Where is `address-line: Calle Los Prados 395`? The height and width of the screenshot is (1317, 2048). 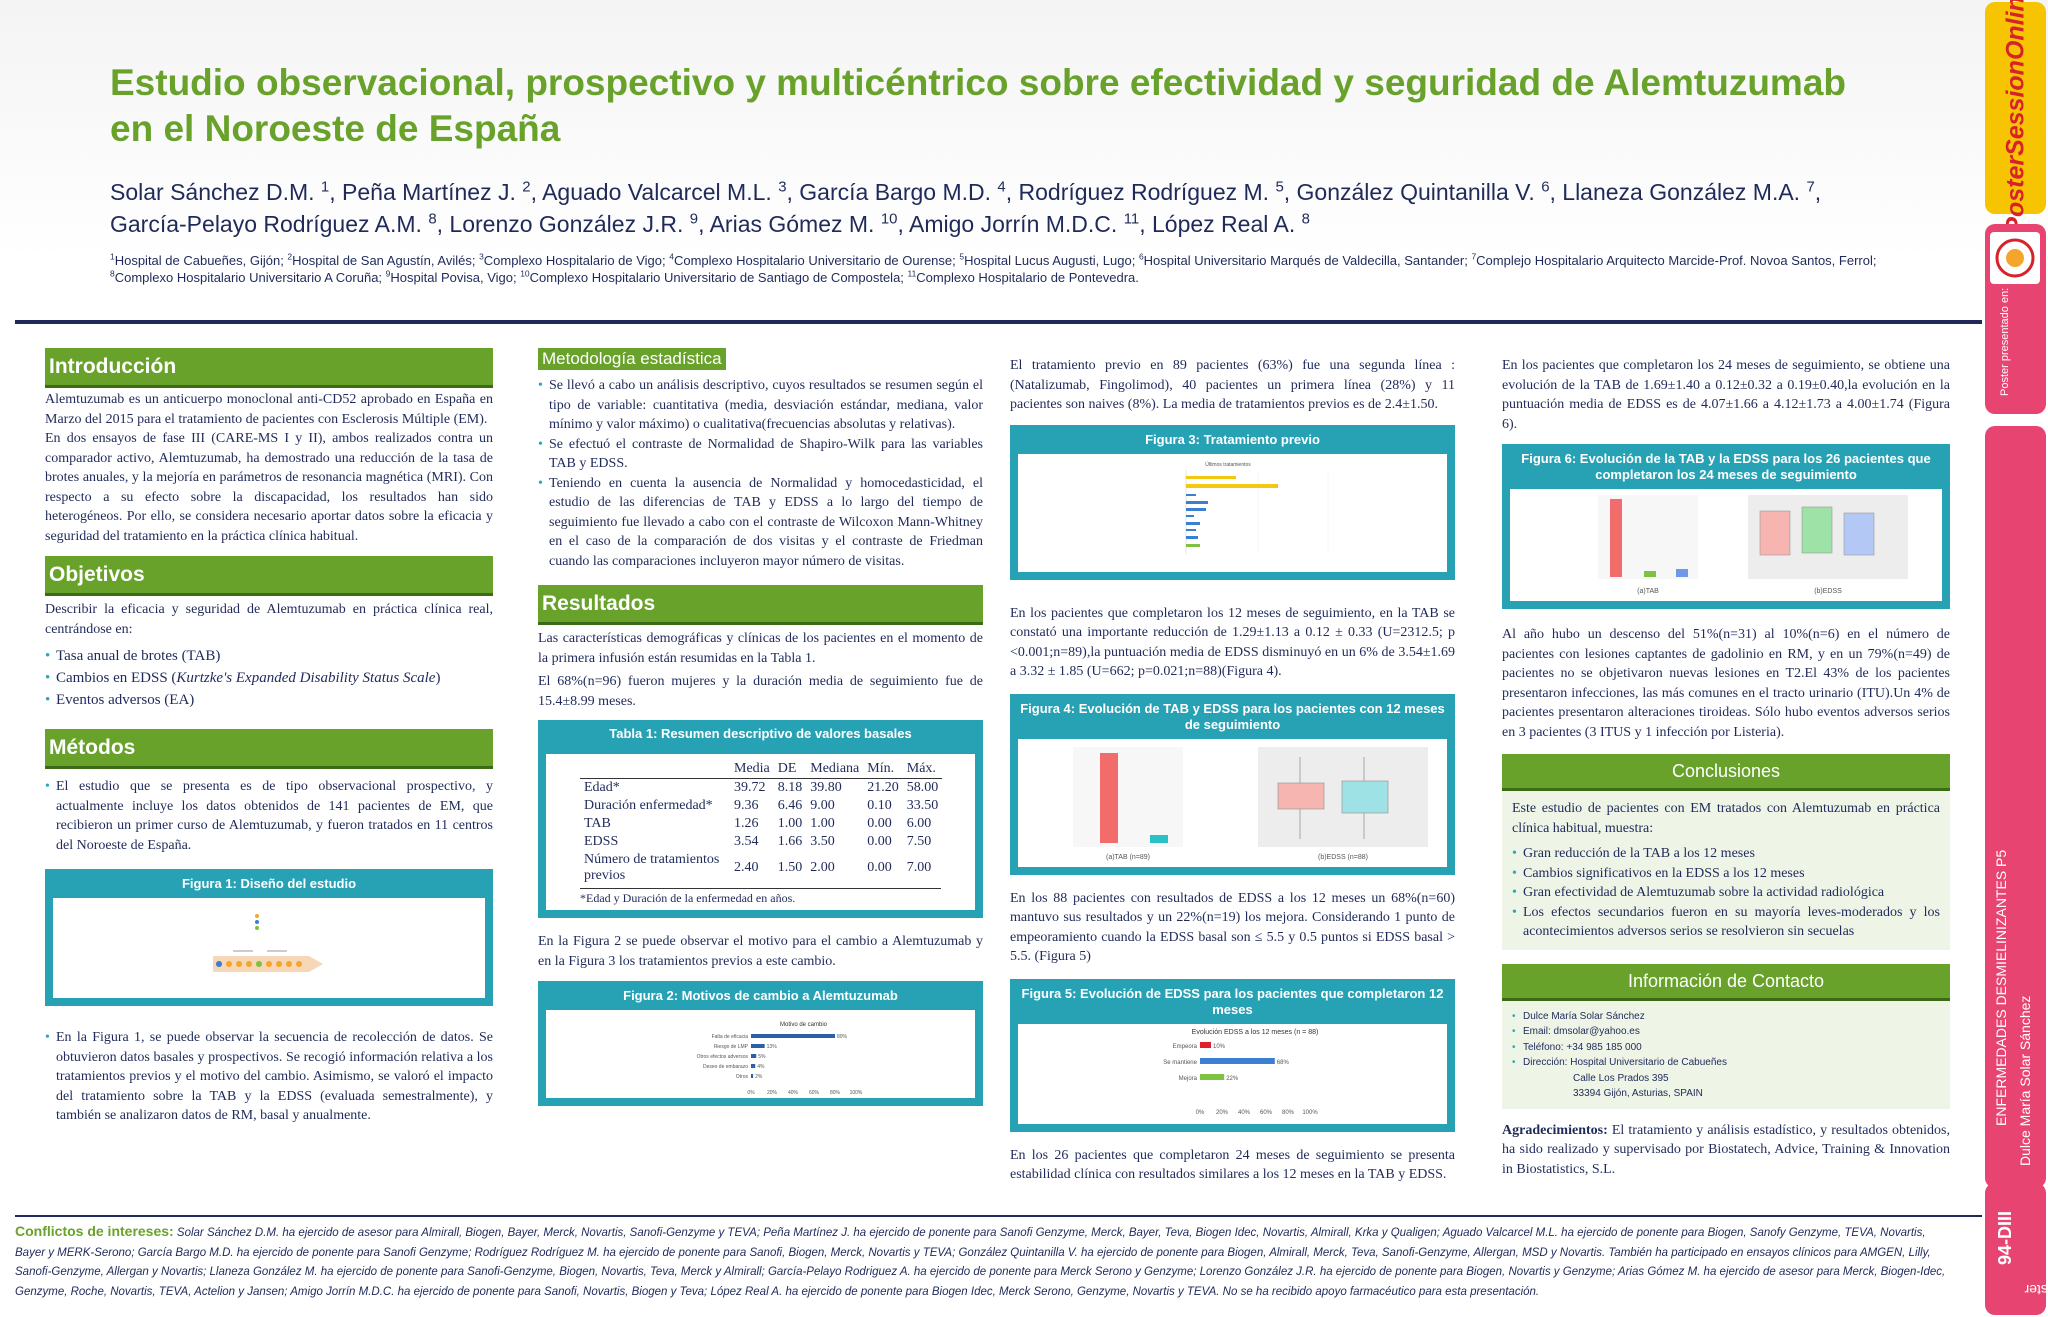
address-line: Calle Los Prados 395 is located at coordinates (1621, 1078).